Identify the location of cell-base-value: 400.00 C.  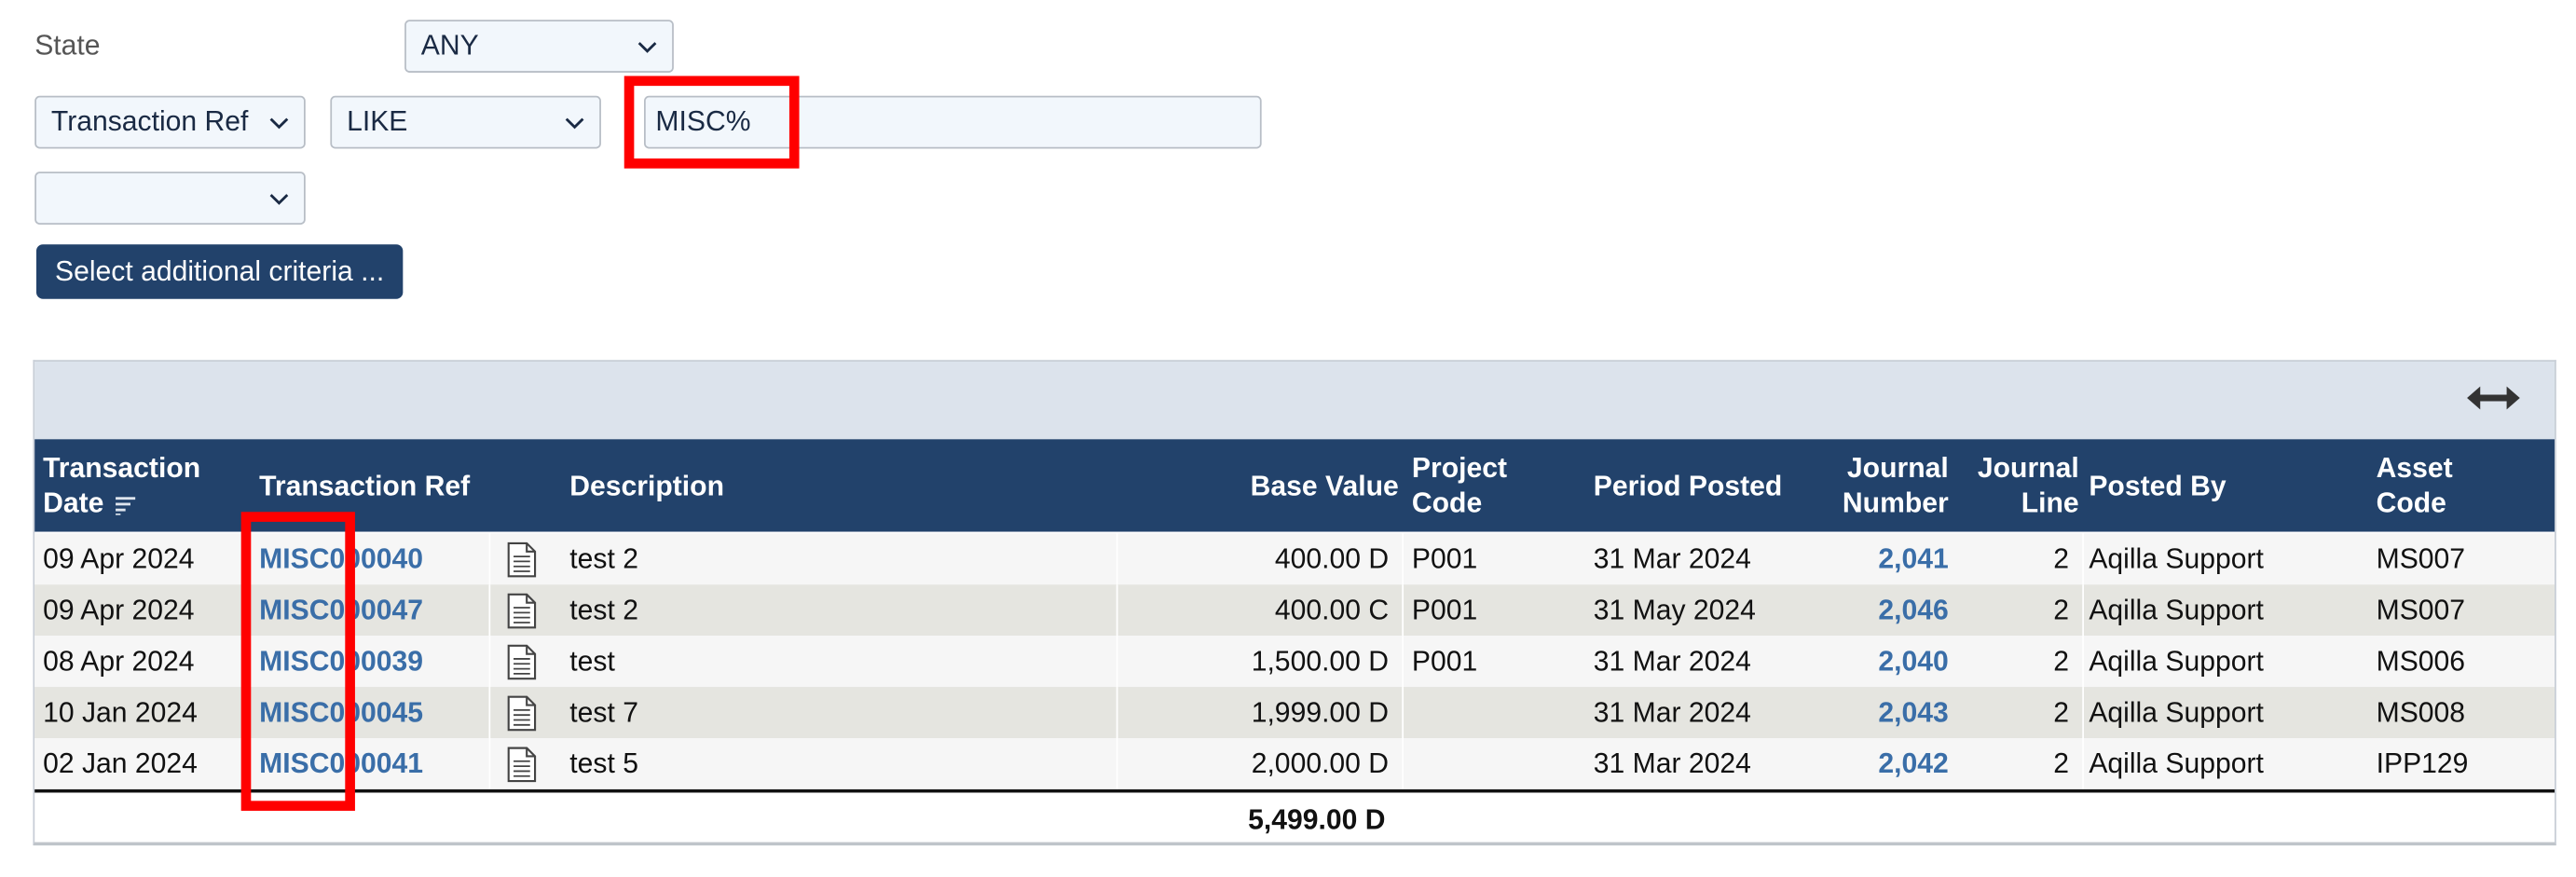
(1332, 610).